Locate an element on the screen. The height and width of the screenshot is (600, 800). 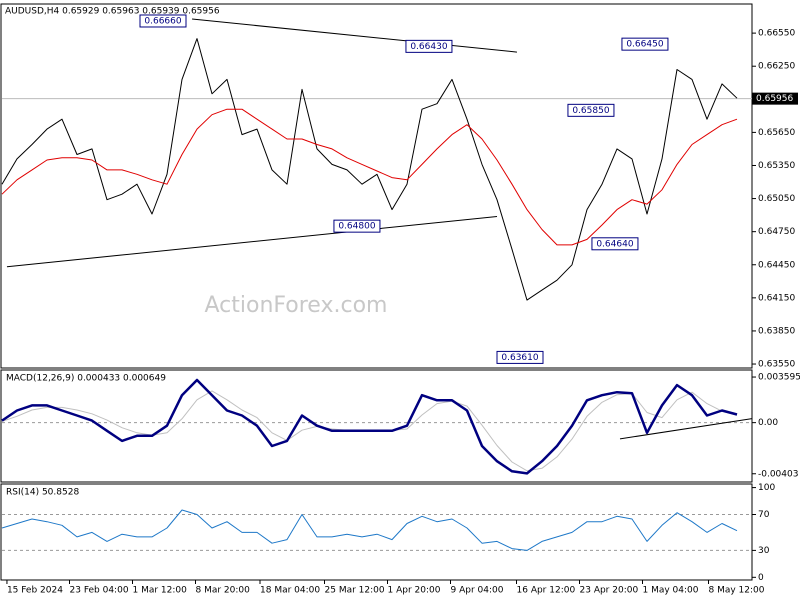
x-tick-label: 16 Apr 12:00 is located at coordinates (546, 591).